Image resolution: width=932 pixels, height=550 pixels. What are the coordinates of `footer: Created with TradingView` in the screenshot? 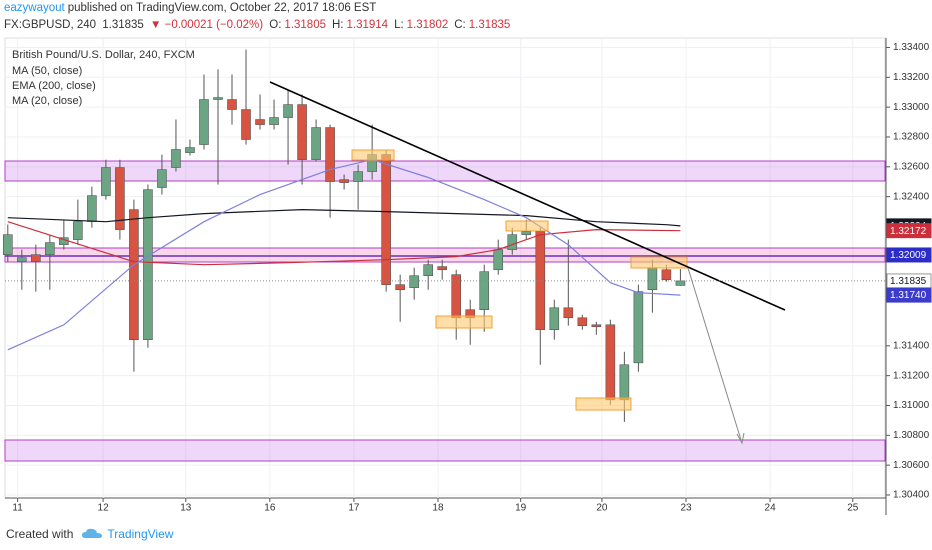 It's located at (89, 534).